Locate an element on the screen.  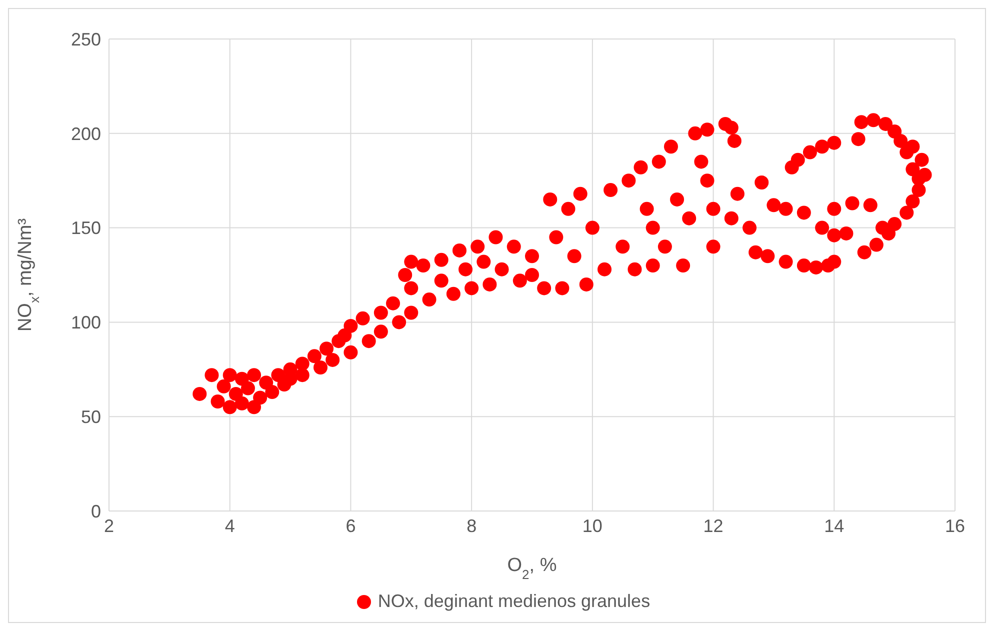
x-tick-label: 12 is located at coordinates (713, 526).